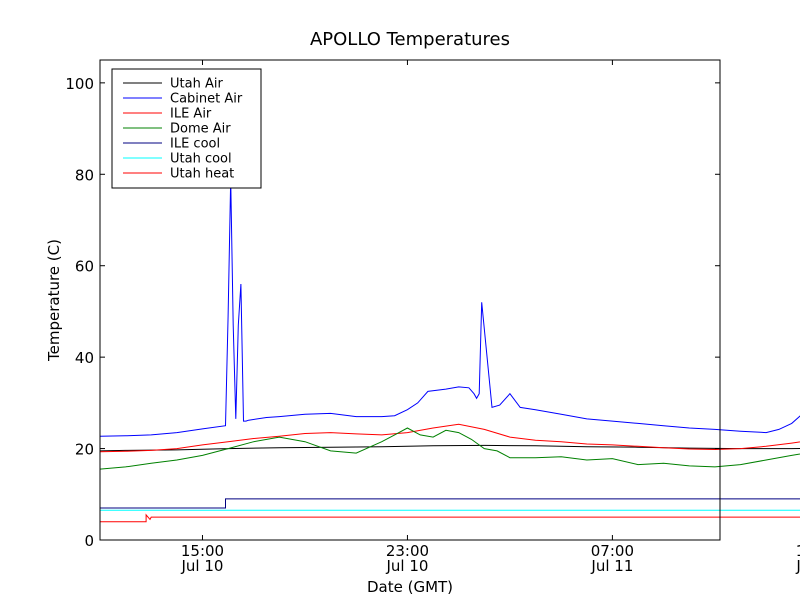 This screenshot has width=800, height=600. Describe the element at coordinates (196, 84) in the screenshot. I see `legend-entry-label: Utah Air` at that location.